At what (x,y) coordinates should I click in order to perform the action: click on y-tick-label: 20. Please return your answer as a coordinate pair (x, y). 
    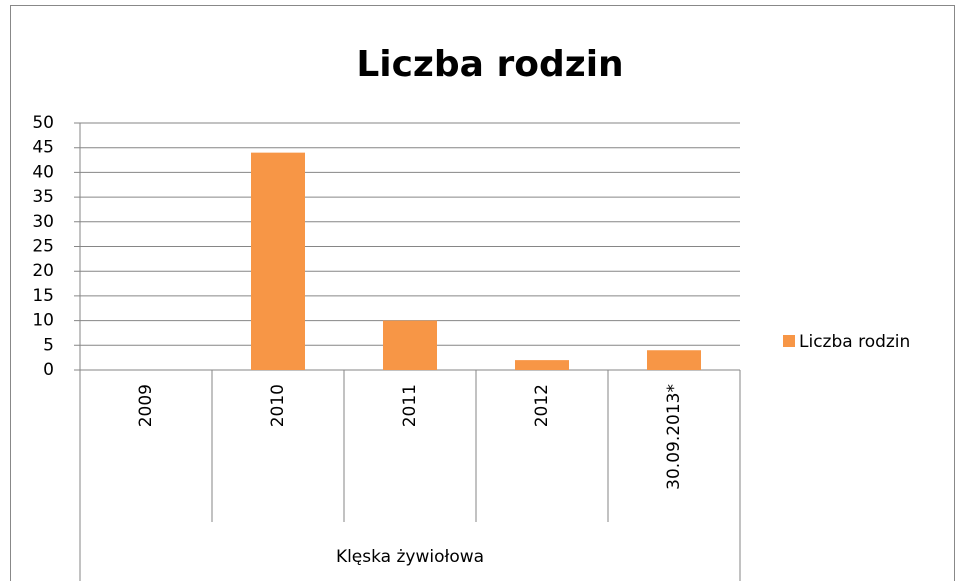
    Looking at the image, I should click on (43, 271).